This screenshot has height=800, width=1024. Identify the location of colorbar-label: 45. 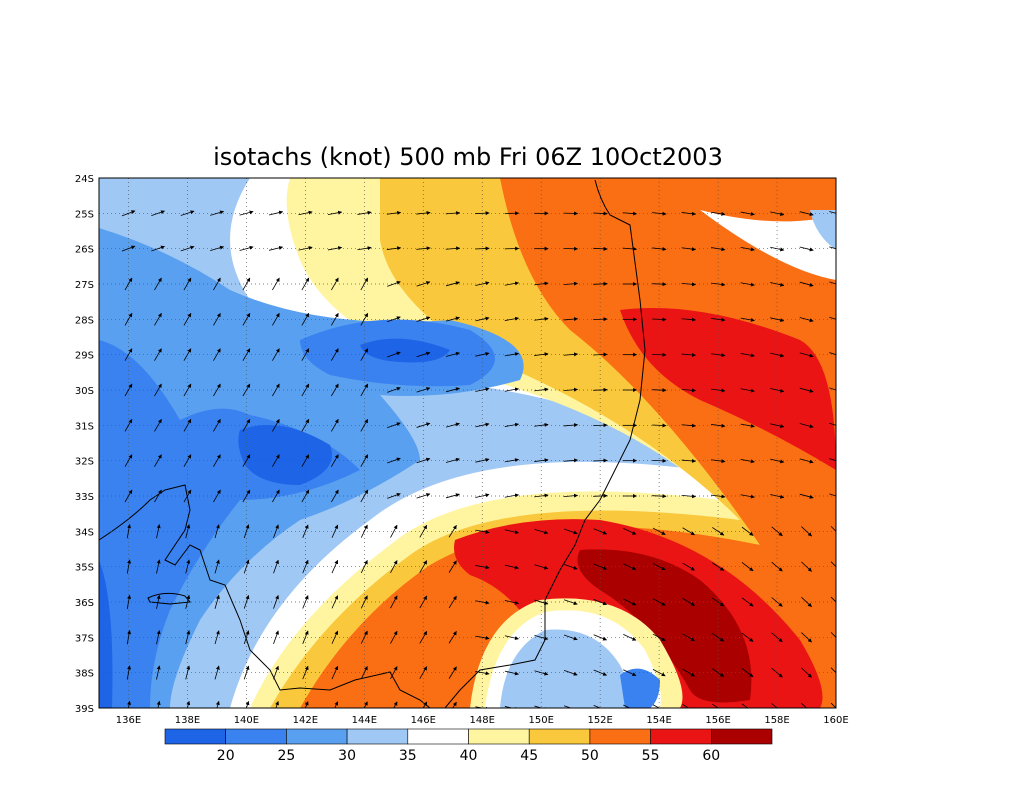
(529, 756).